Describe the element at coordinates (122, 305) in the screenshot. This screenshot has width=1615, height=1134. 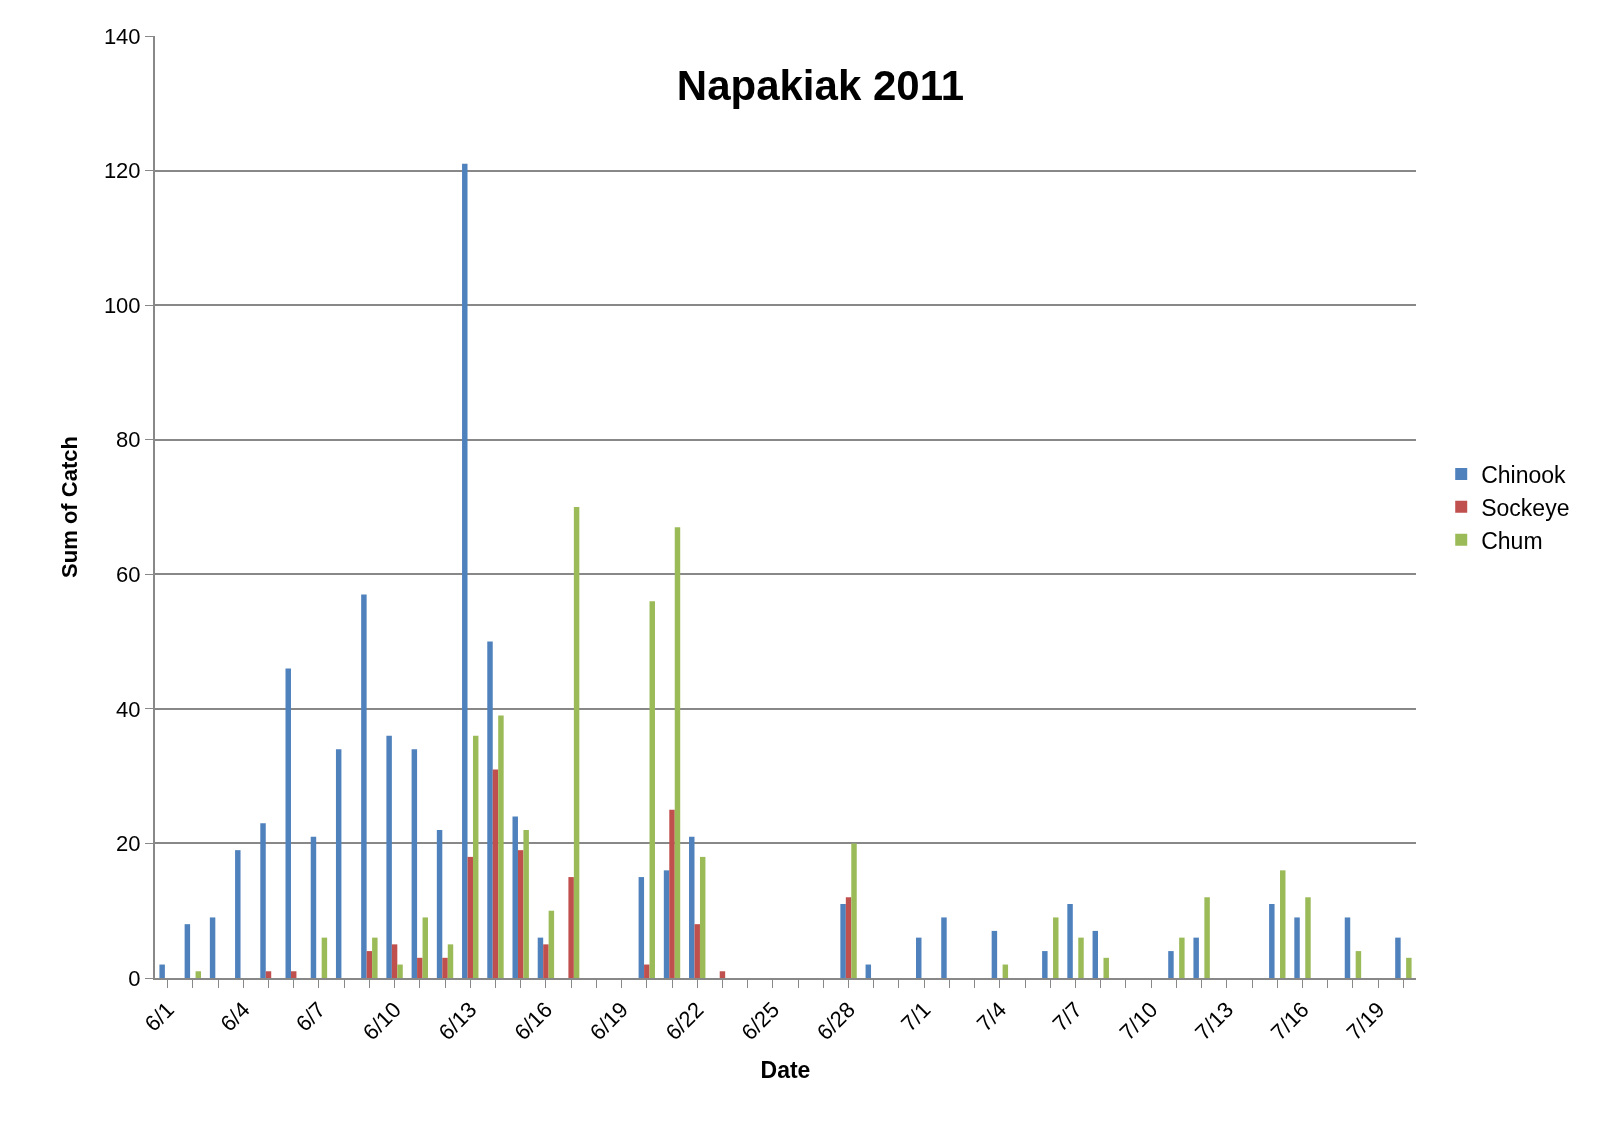
I see `y-tick-label: 100` at that location.